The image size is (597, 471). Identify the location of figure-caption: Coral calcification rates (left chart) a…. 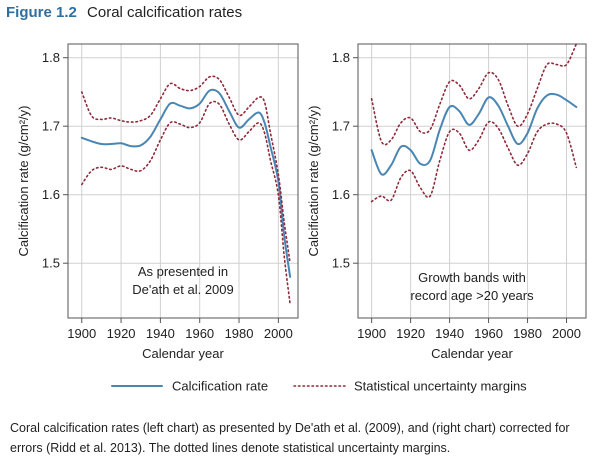
(290, 438).